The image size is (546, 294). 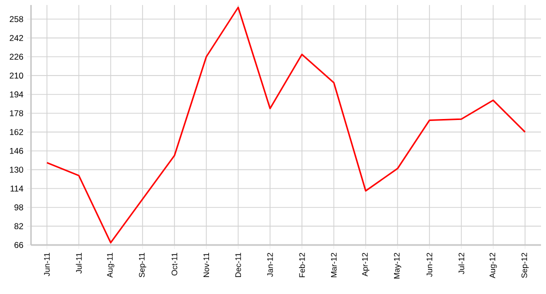 I want to click on y-tick-label: 82, so click(x=19, y=226).